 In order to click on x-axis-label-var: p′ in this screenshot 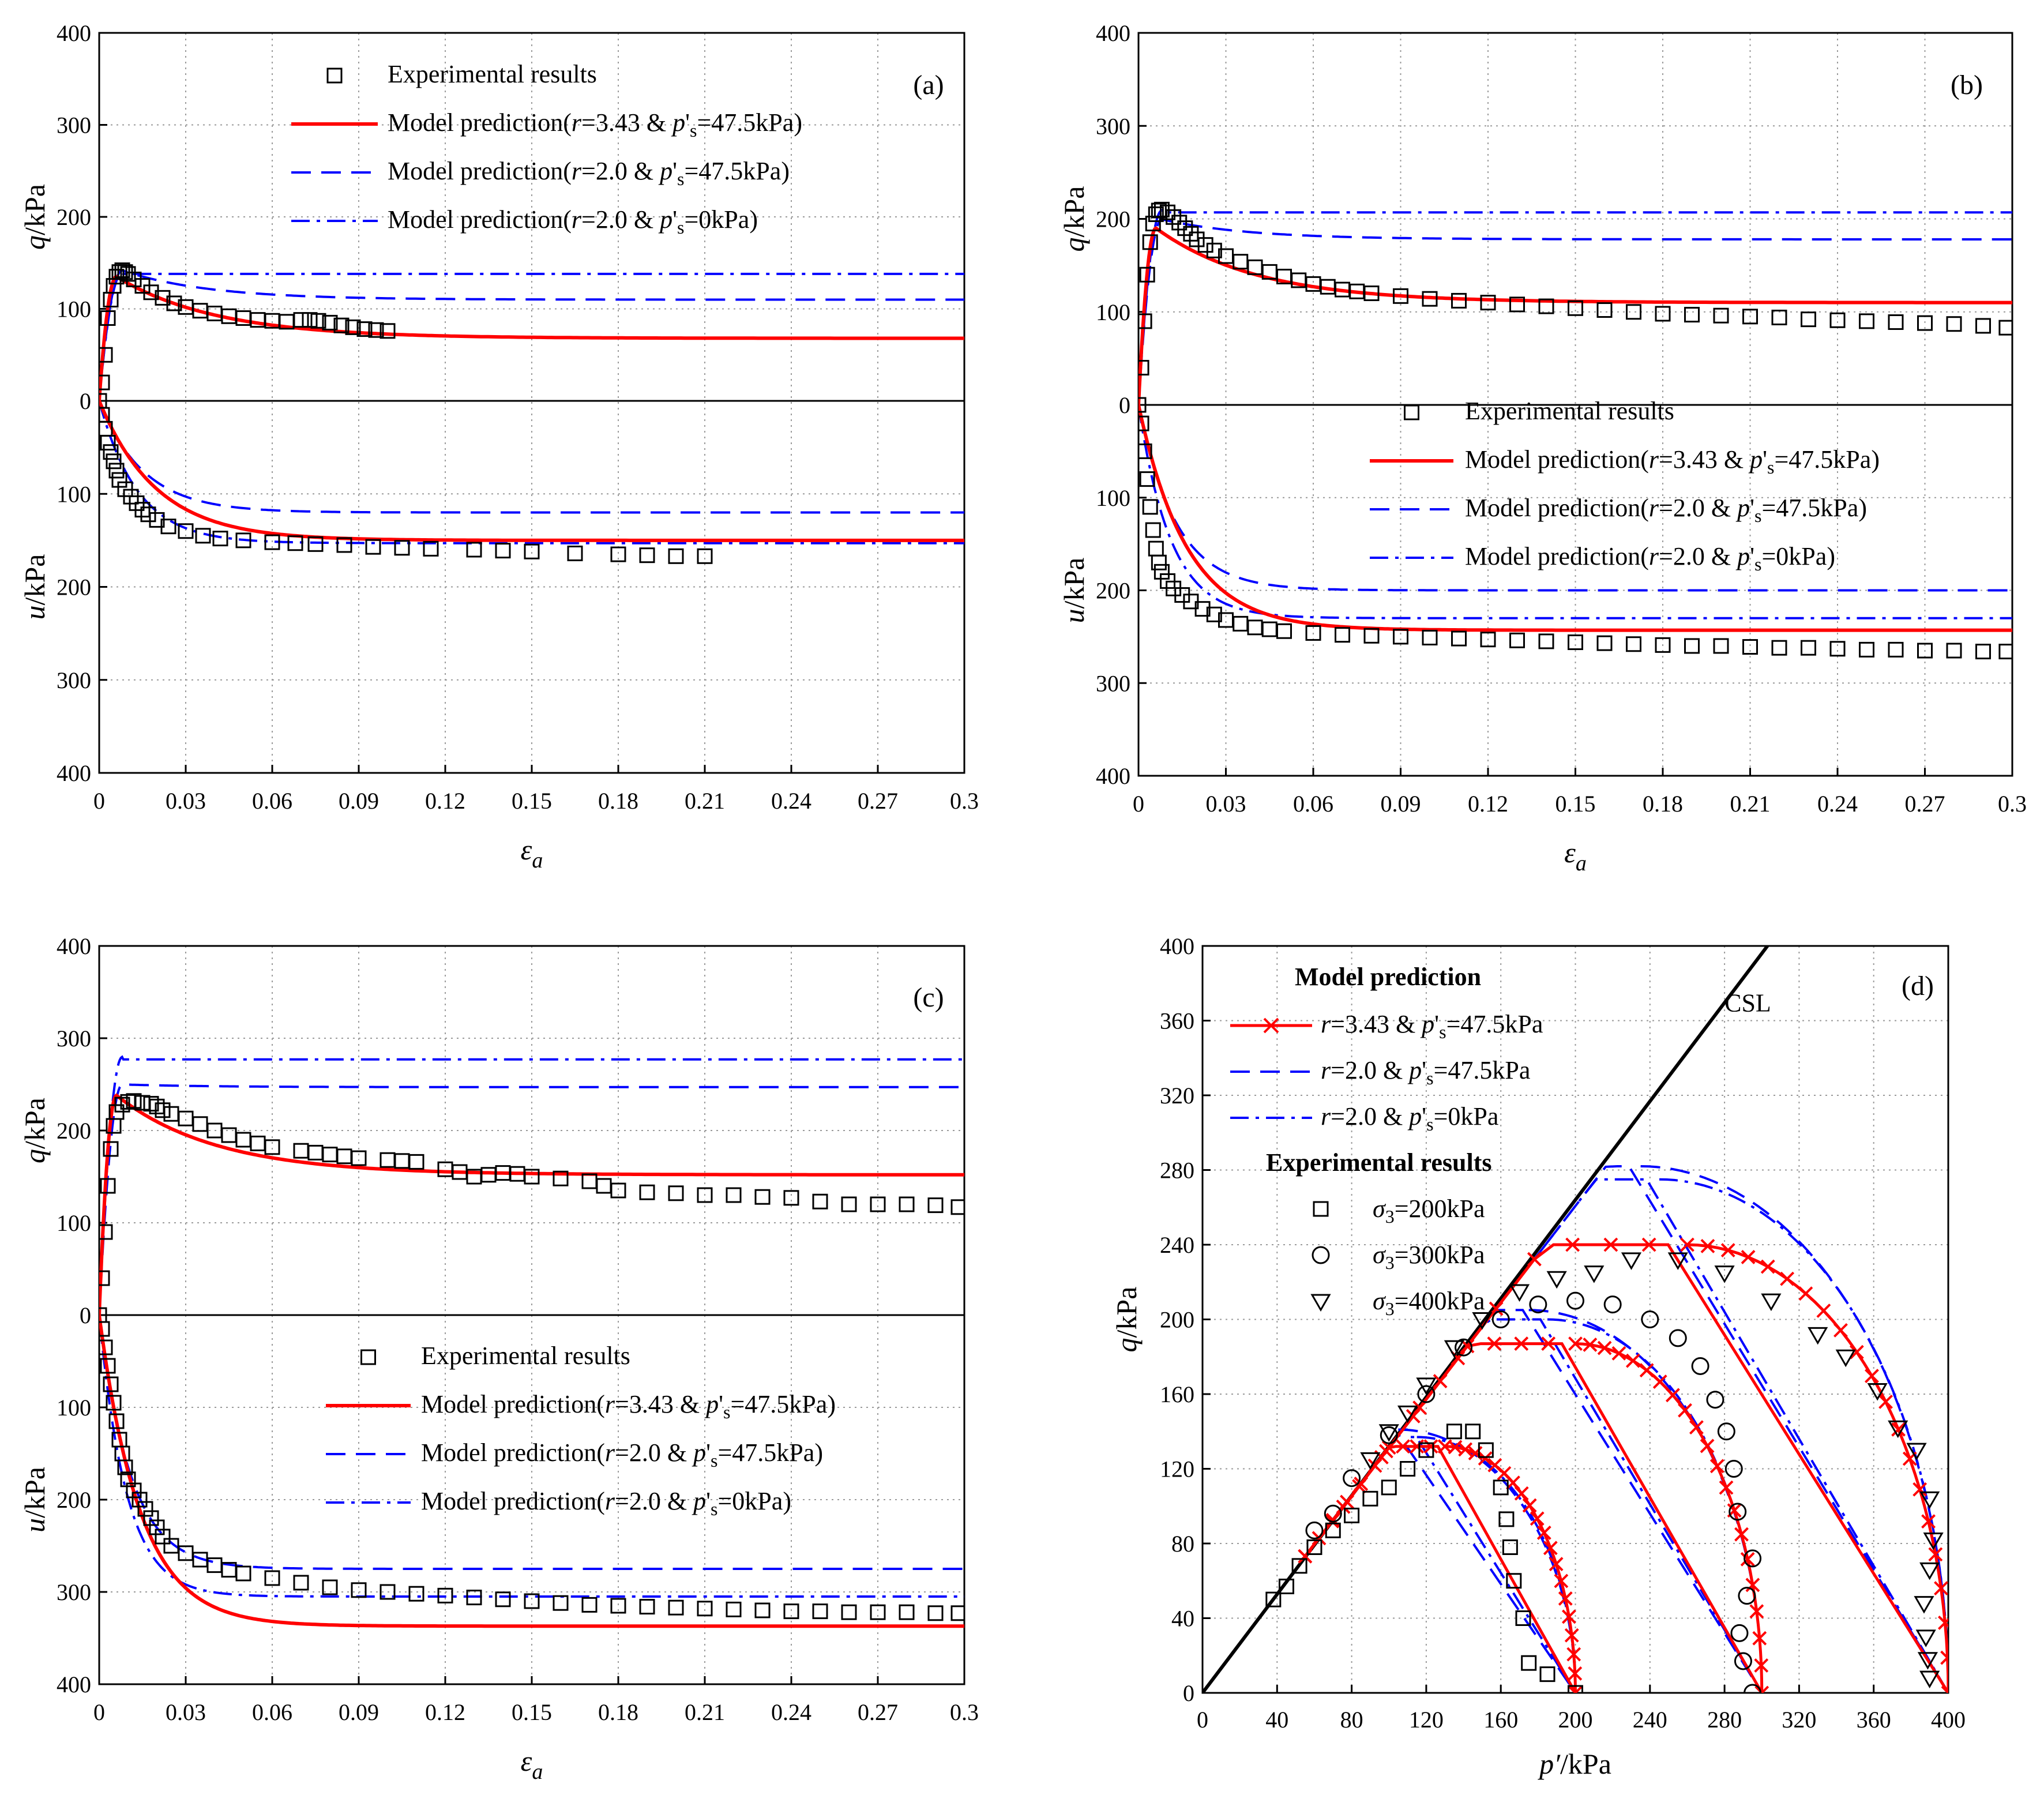, I will do `click(1549, 1764)`.